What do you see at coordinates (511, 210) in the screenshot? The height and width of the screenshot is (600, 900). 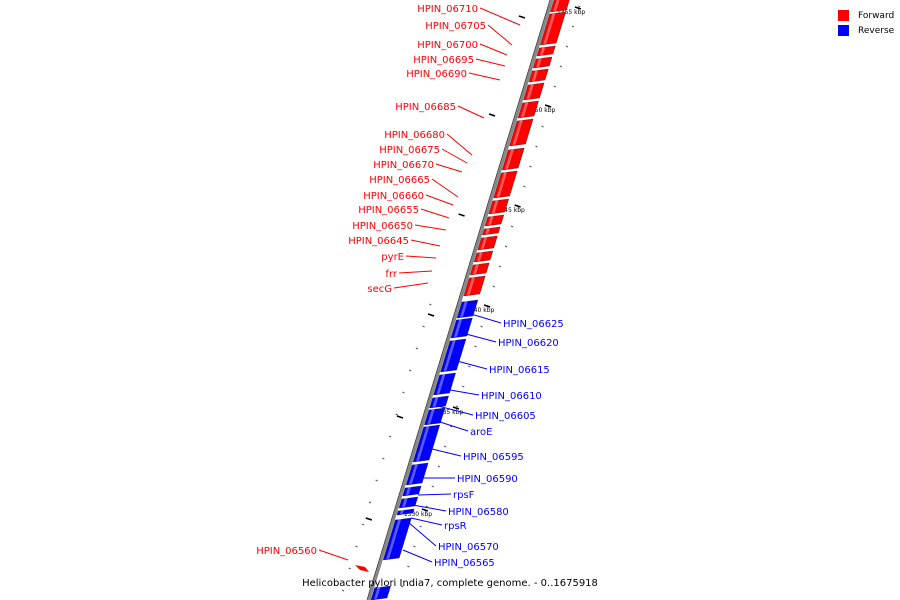 I see `tick-label: 1345 kbp` at bounding box center [511, 210].